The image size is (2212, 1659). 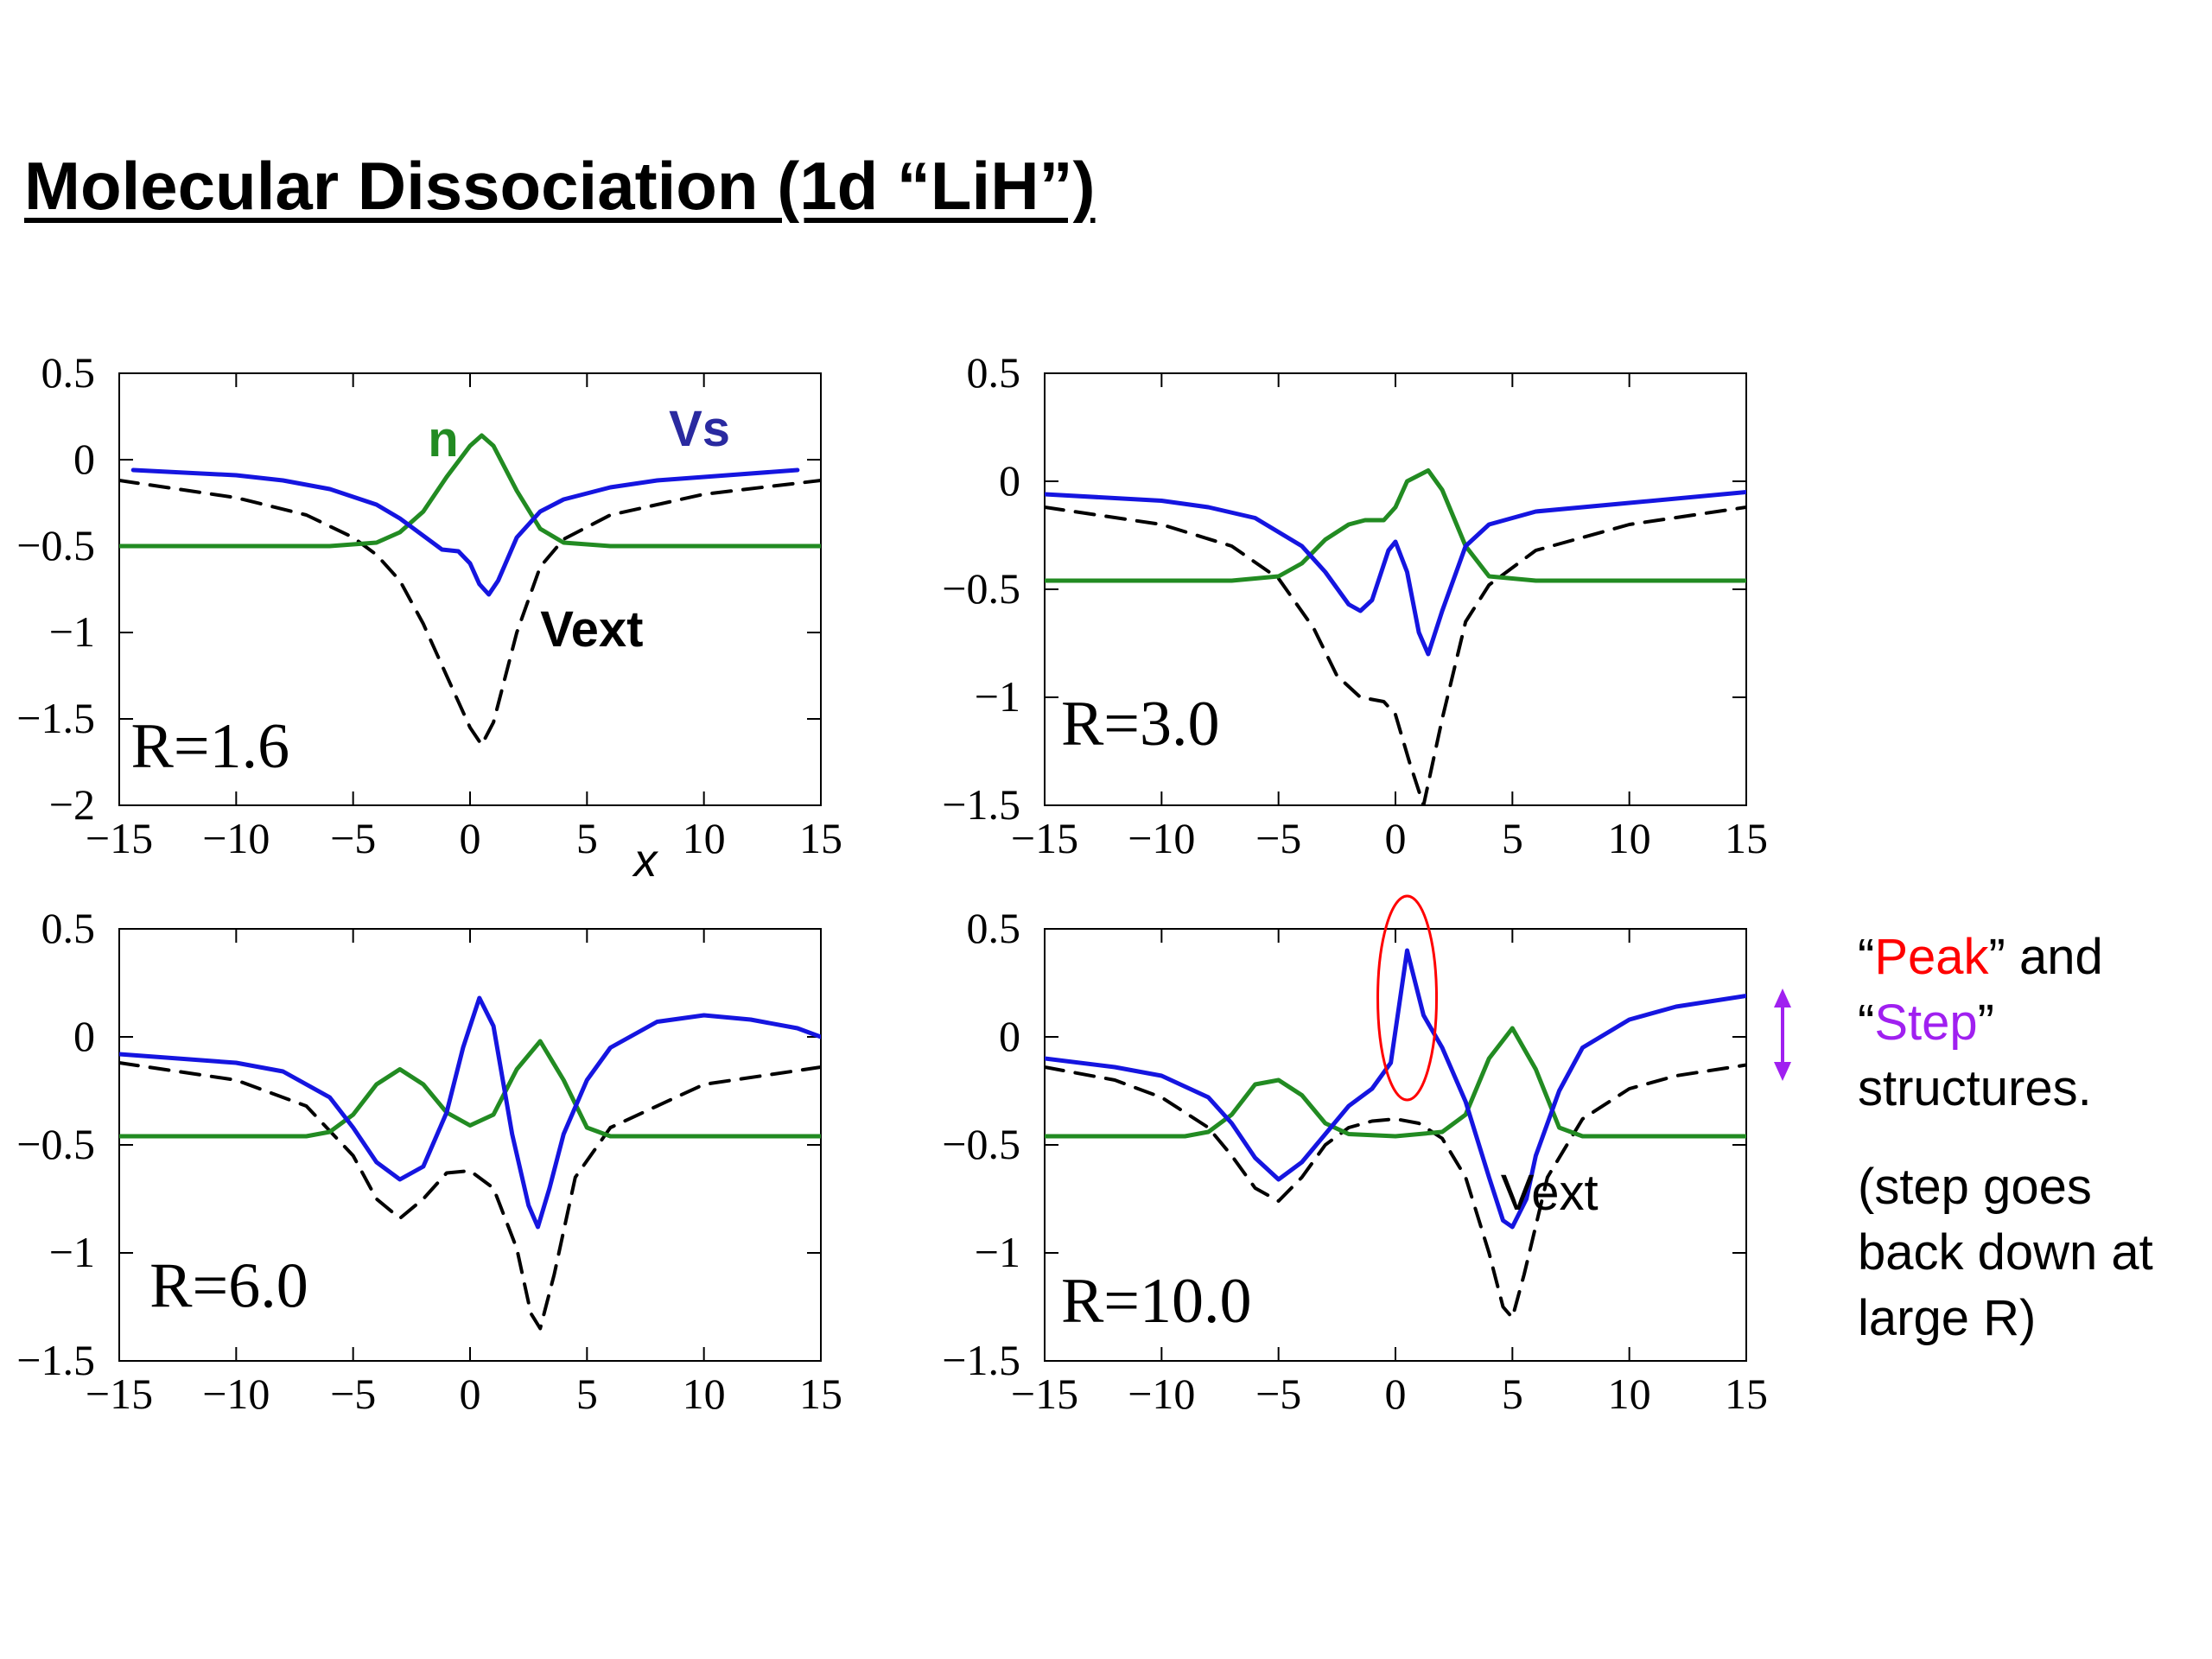 What do you see at coordinates (210, 746) in the screenshot?
I see `panel-label: R=1.6` at bounding box center [210, 746].